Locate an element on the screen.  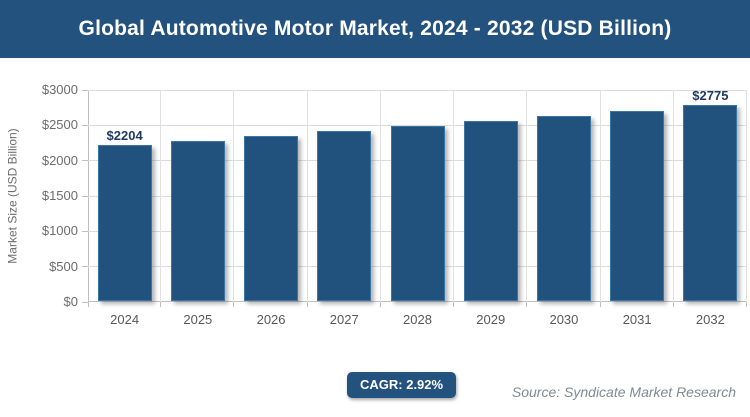
bar-2030 is located at coordinates (563, 208).